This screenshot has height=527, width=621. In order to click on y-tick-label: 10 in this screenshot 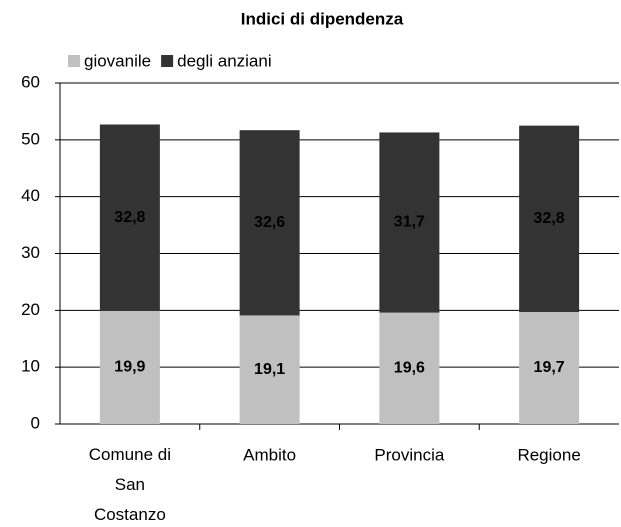, I will do `click(30, 366)`.